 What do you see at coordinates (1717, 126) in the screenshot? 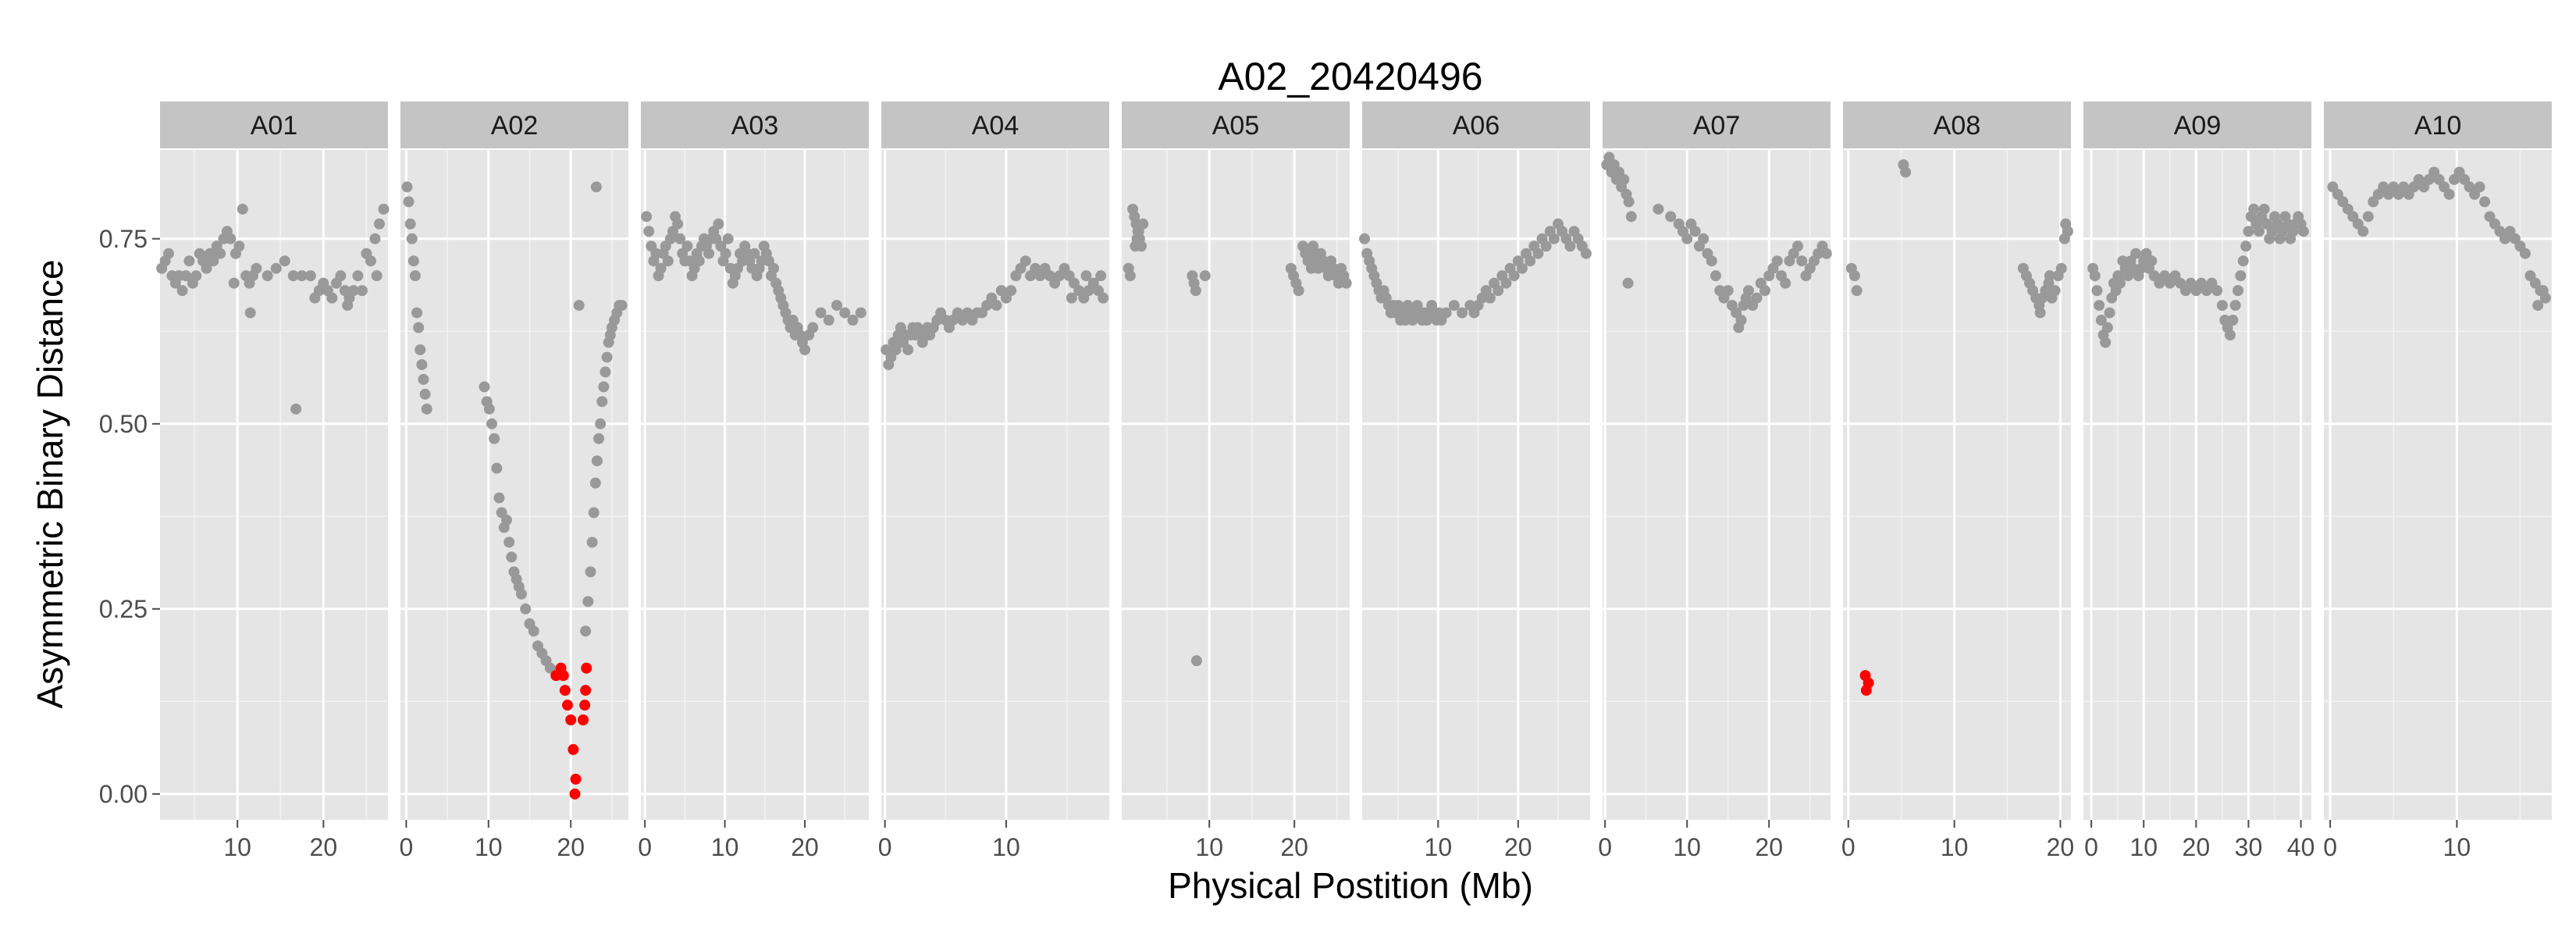
I see `strip-label: A07` at bounding box center [1717, 126].